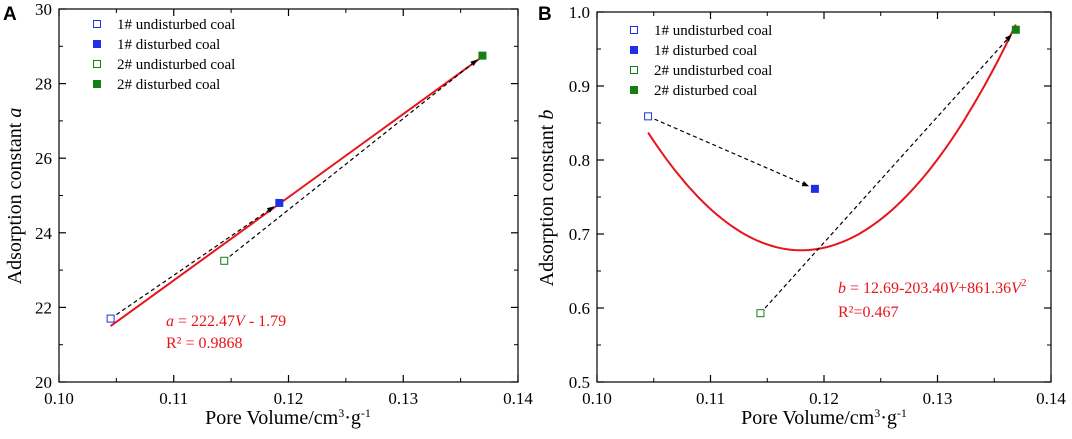  What do you see at coordinates (44, 233) in the screenshot?
I see `y-tick-label: 24` at bounding box center [44, 233].